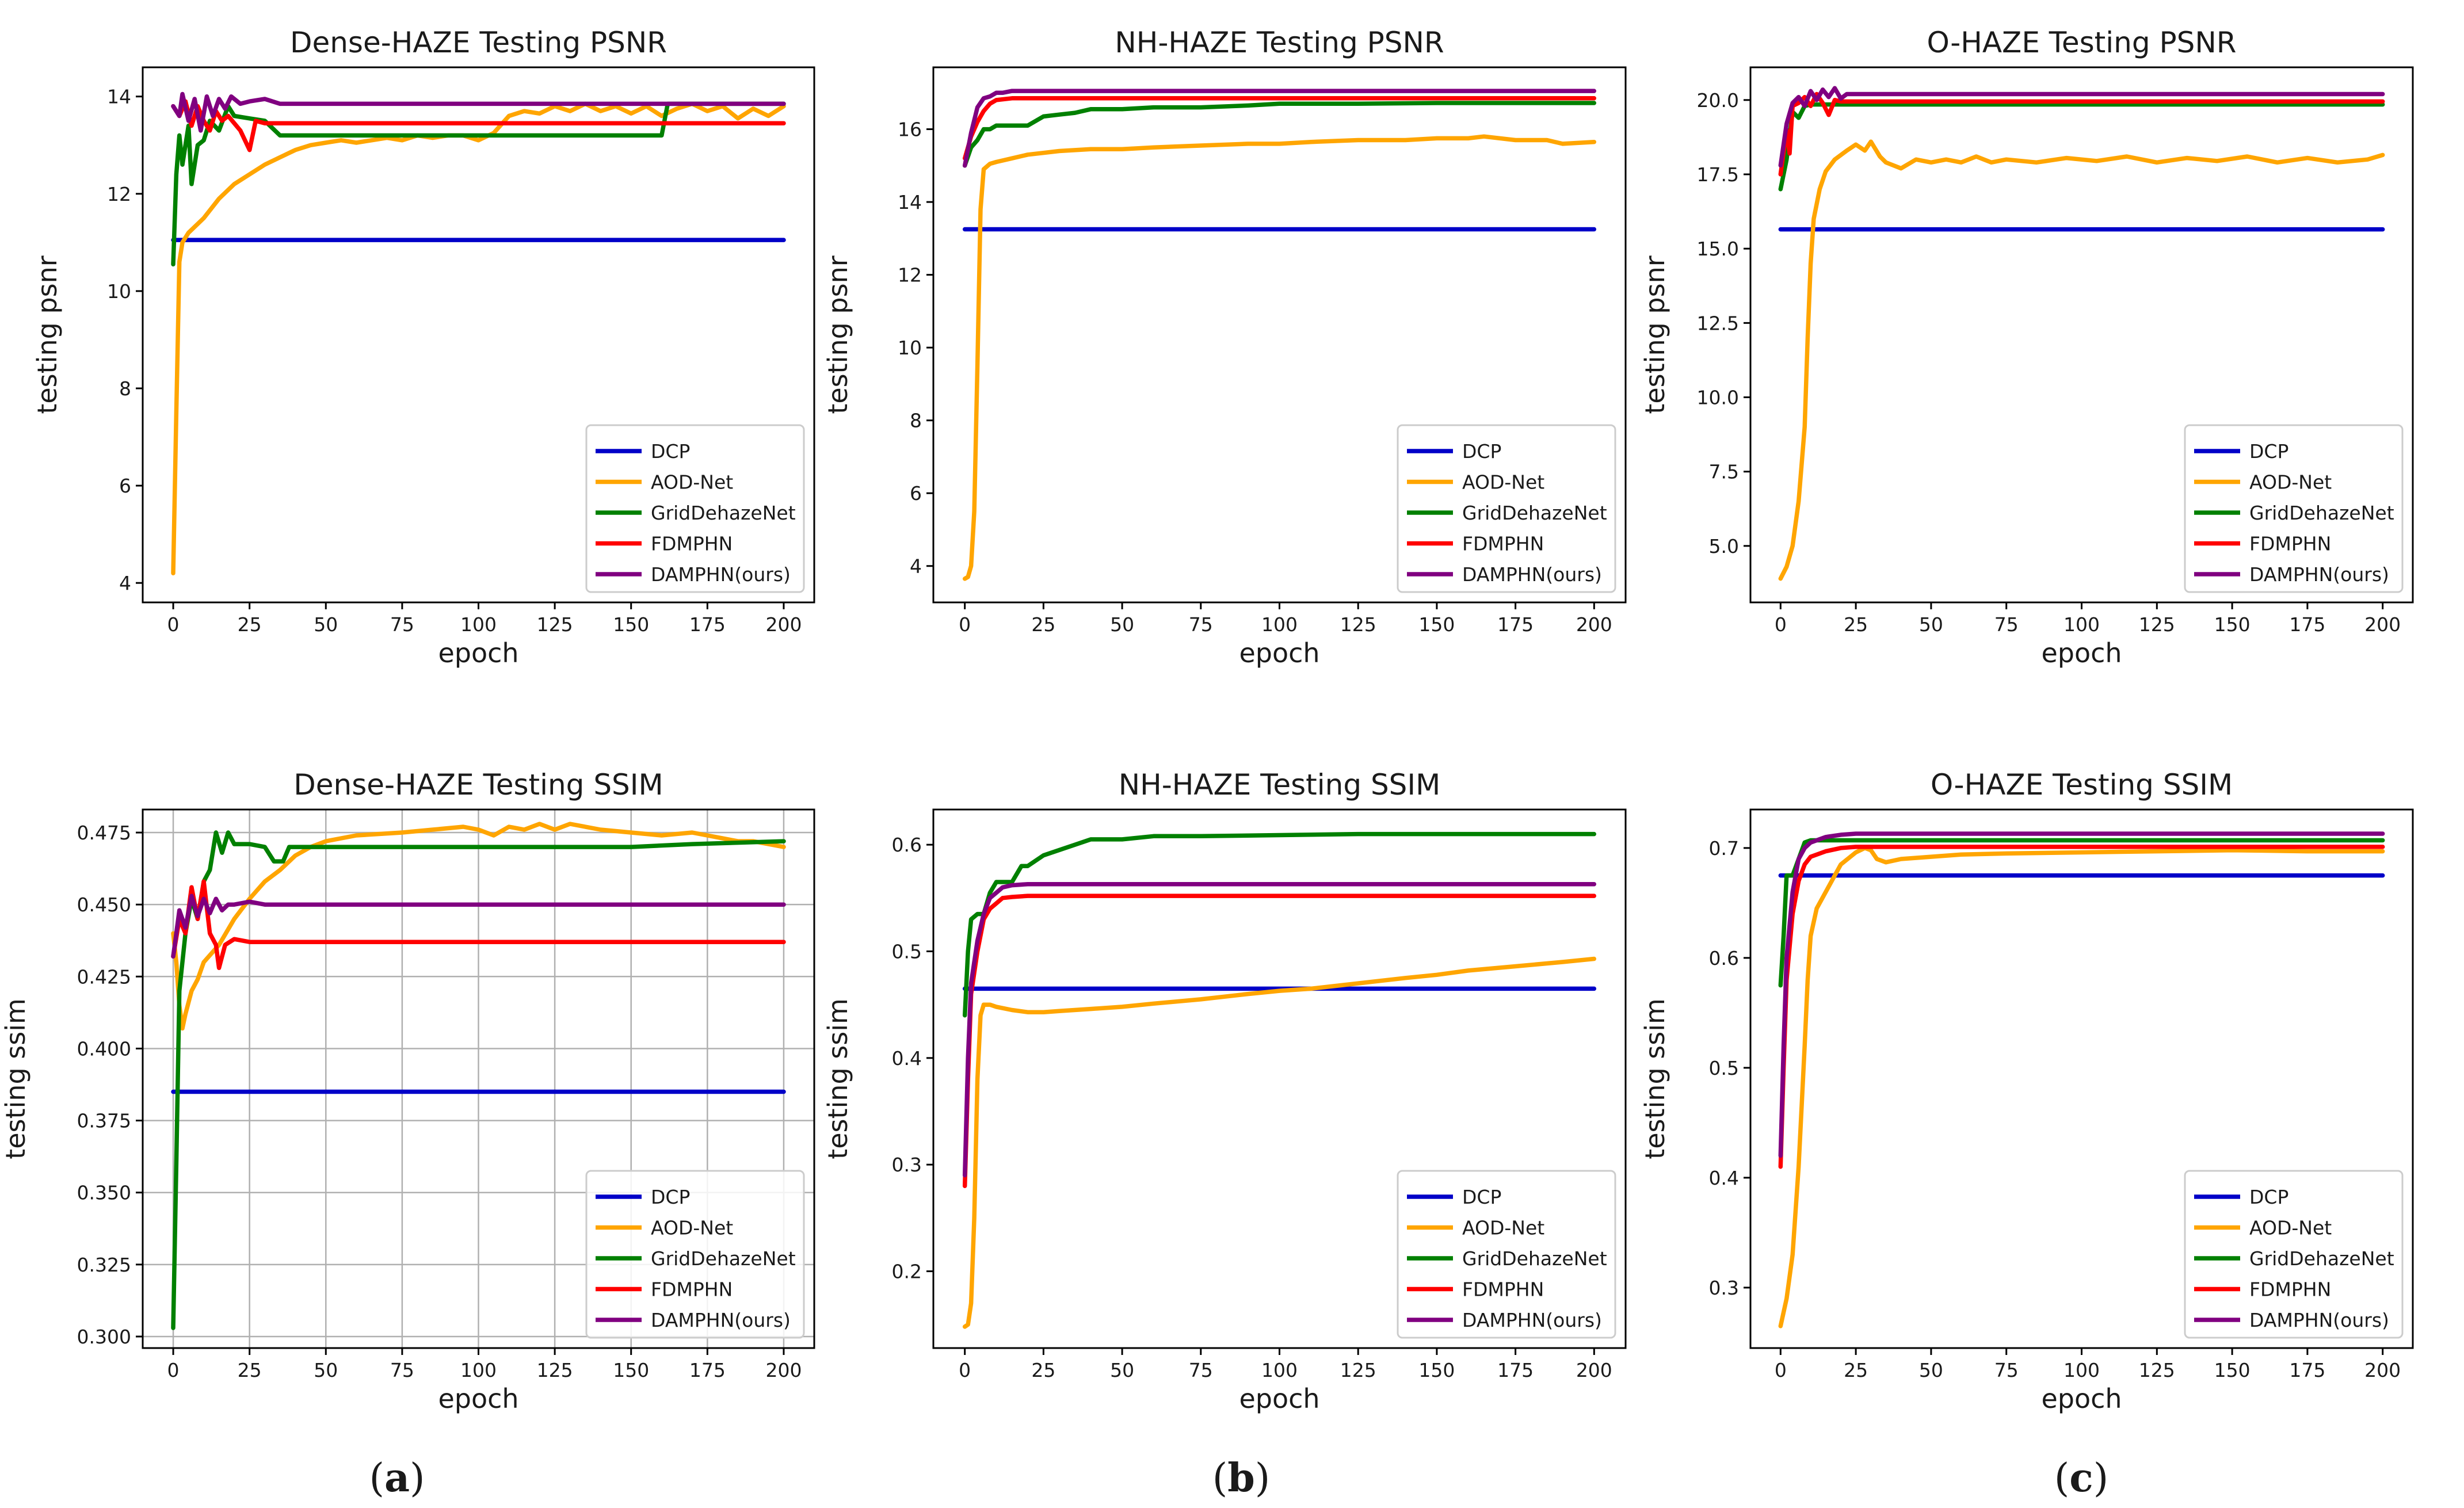 The height and width of the screenshot is (1508, 2464). Describe the element at coordinates (631, 1370) in the screenshot. I see `x-tick-label: 150` at that location.